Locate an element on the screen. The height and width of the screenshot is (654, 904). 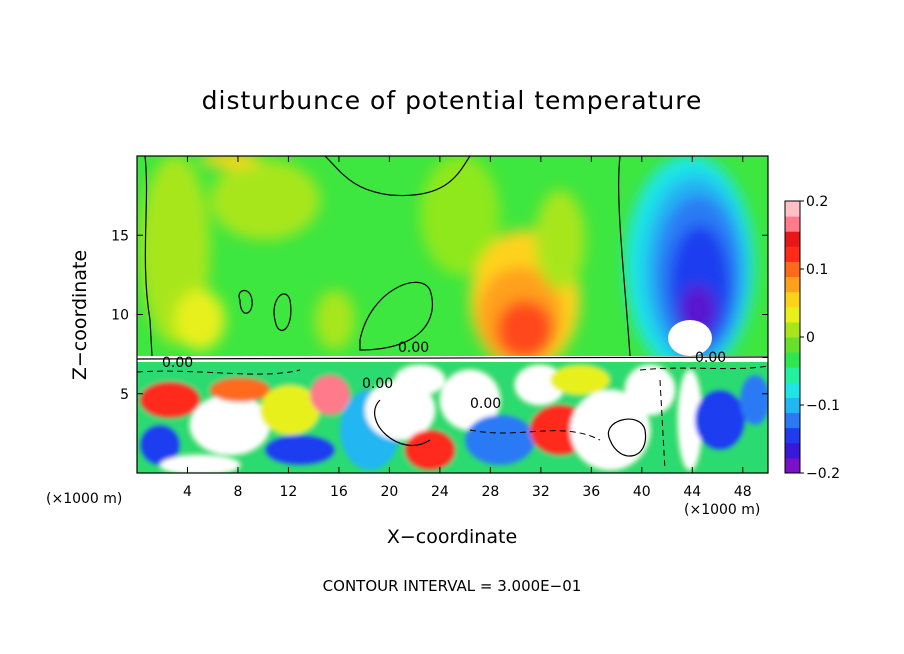
x-tick-label: 16 is located at coordinates (339, 492).